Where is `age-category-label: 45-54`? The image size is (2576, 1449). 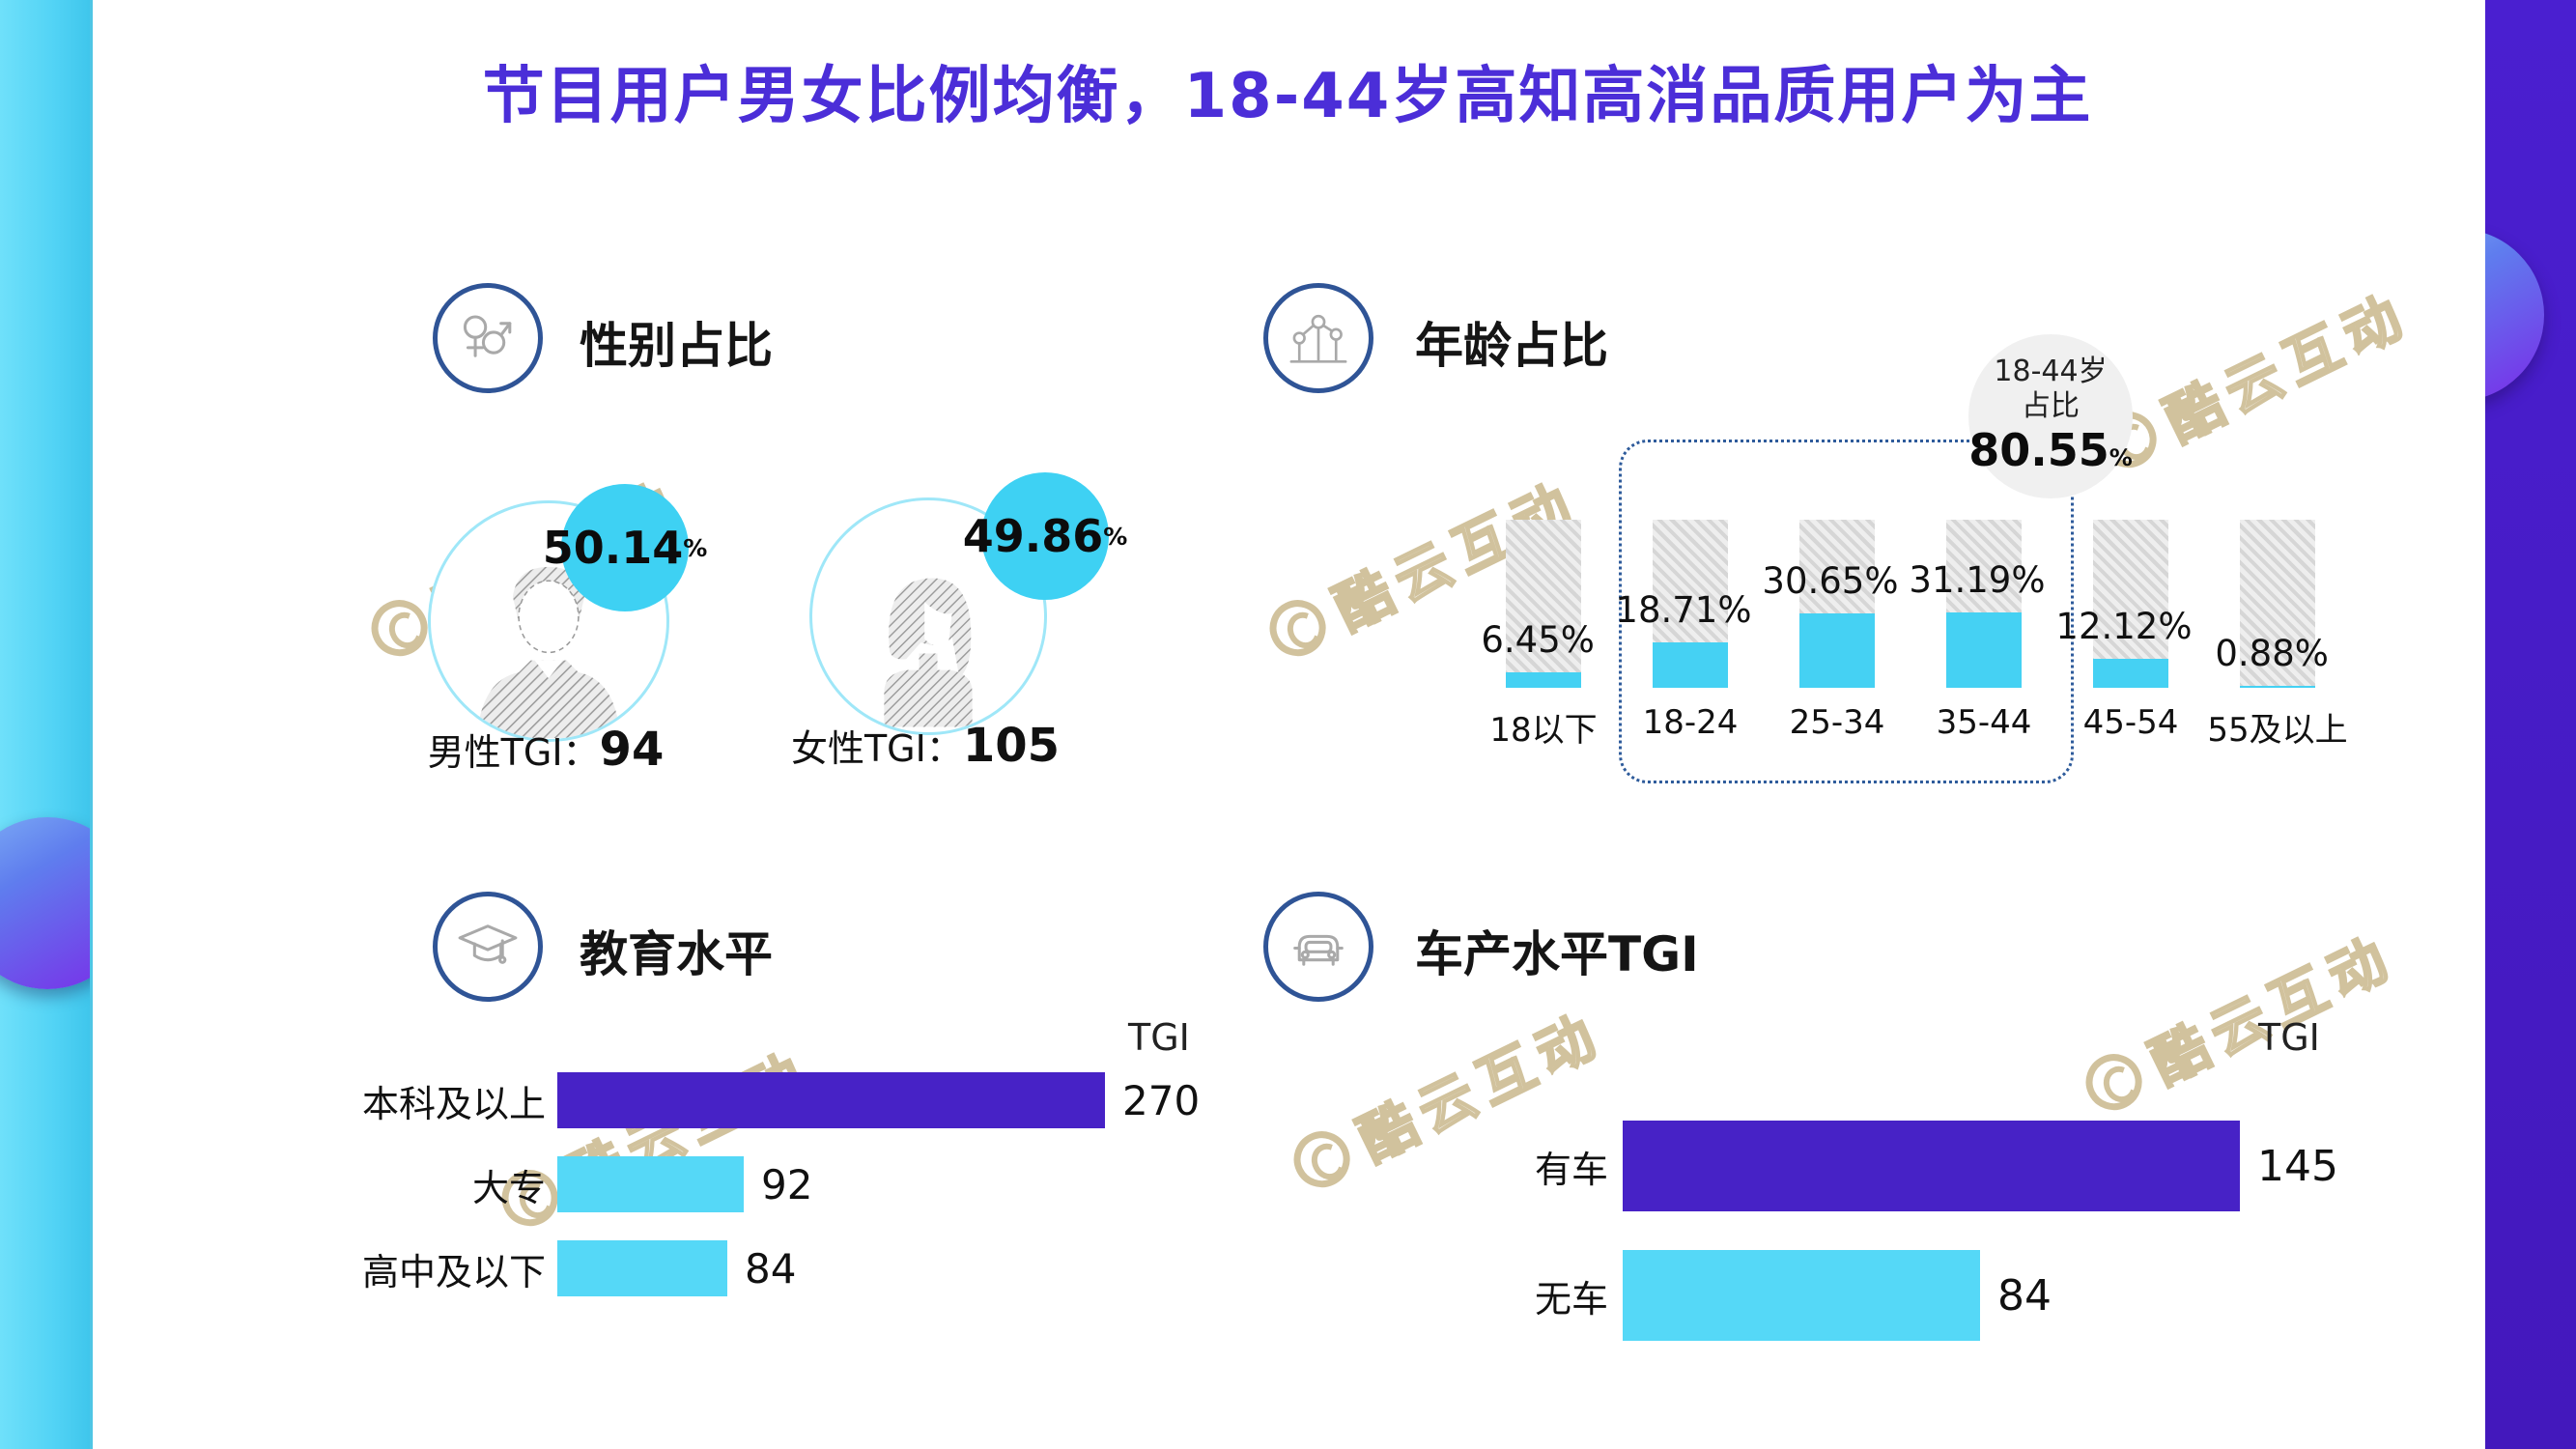 age-category-label: 45-54 is located at coordinates (2130, 722).